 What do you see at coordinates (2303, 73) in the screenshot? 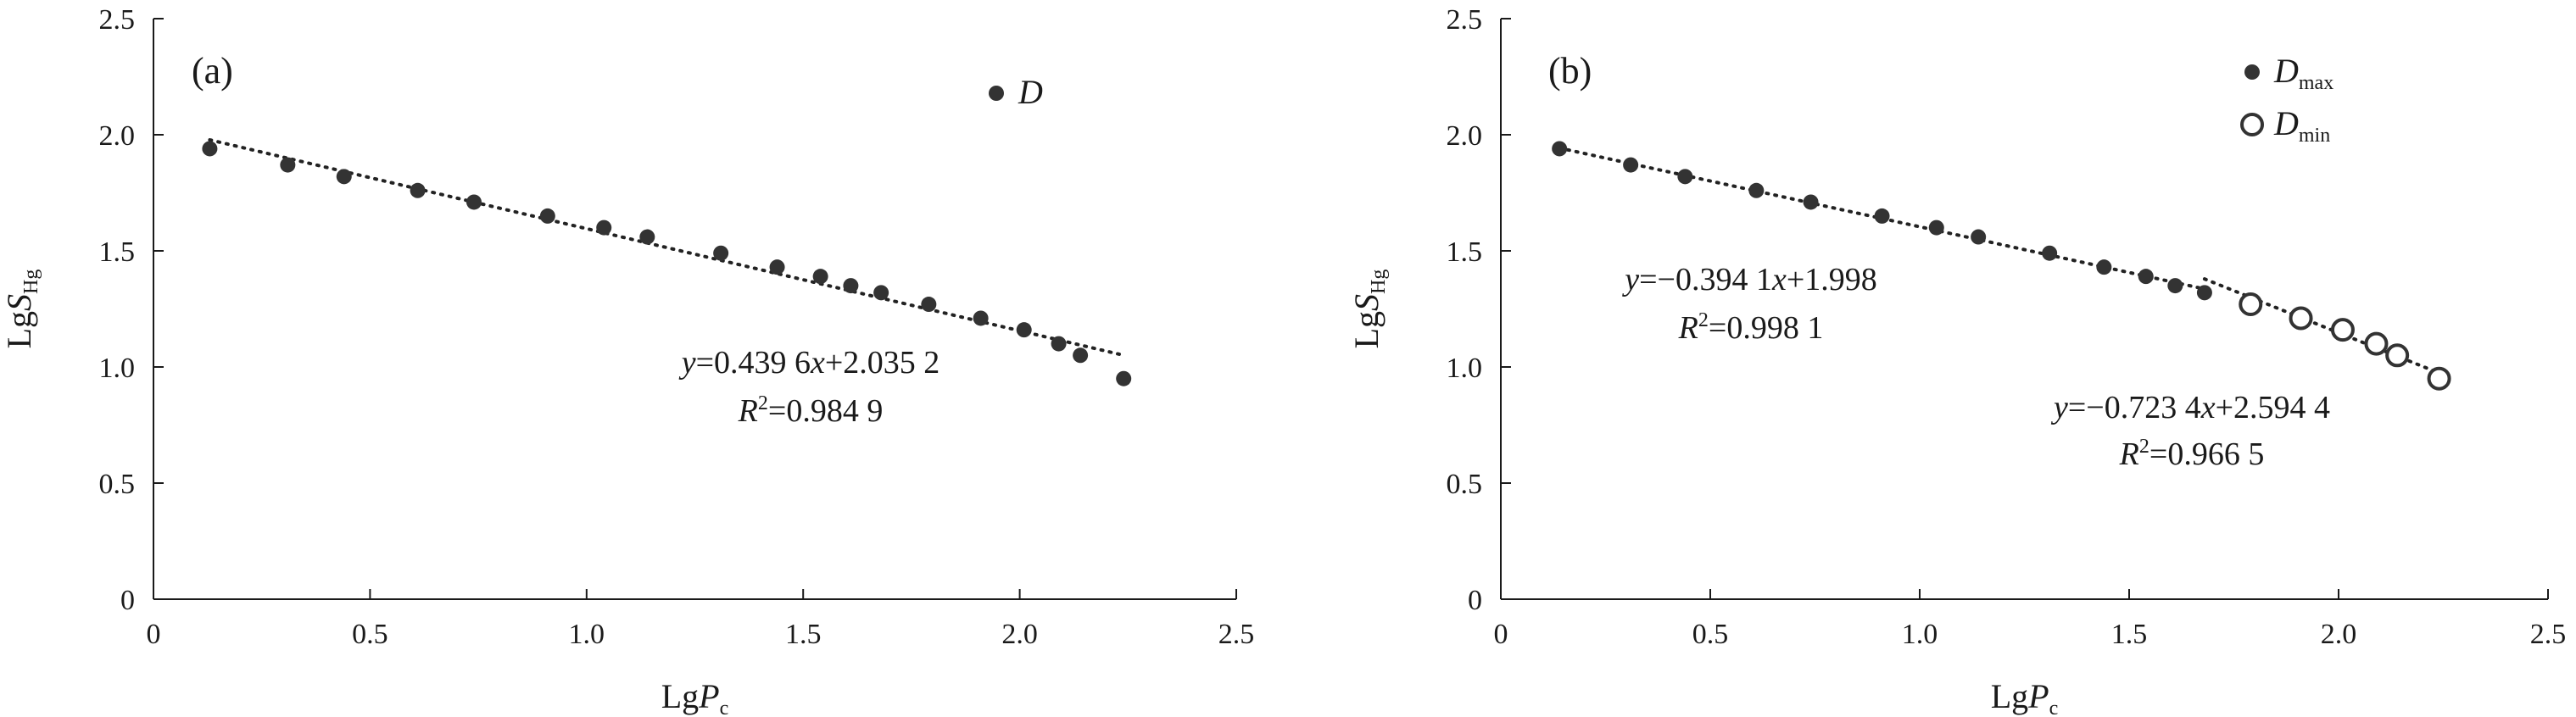
I see `legend-label: Dmax` at bounding box center [2303, 73].